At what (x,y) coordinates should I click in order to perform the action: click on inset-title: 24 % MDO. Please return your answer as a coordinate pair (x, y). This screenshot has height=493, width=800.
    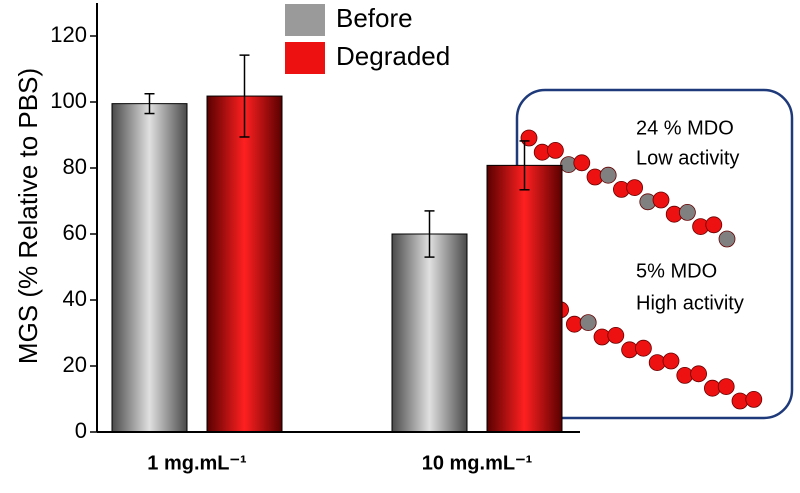
    Looking at the image, I should click on (685, 128).